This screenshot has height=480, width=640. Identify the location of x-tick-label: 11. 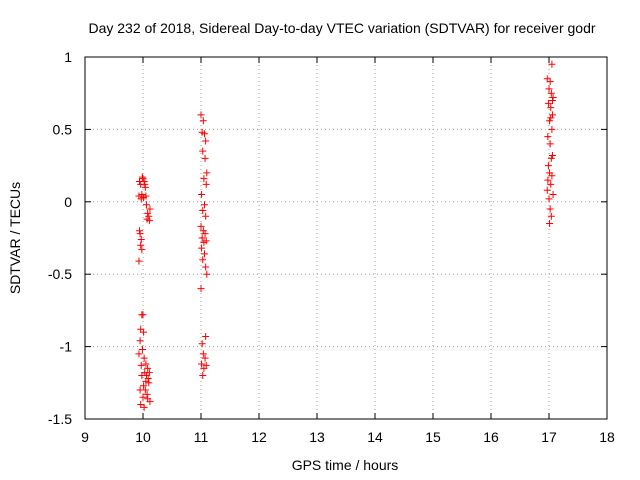
(201, 437).